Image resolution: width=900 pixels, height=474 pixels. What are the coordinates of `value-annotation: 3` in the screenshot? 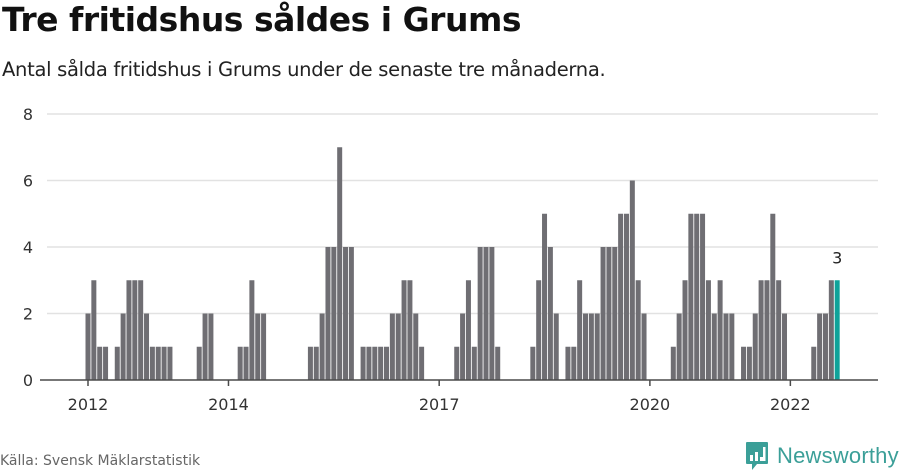 It's located at (837, 257).